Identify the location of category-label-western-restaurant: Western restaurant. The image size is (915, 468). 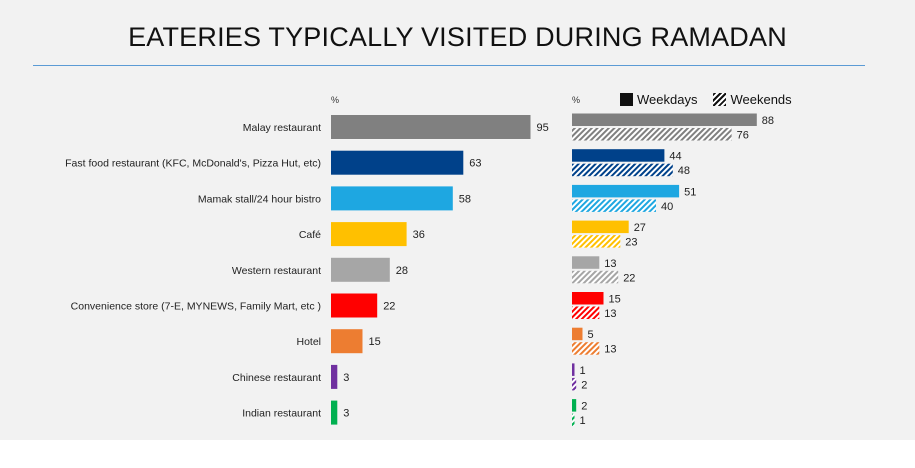
(276, 271).